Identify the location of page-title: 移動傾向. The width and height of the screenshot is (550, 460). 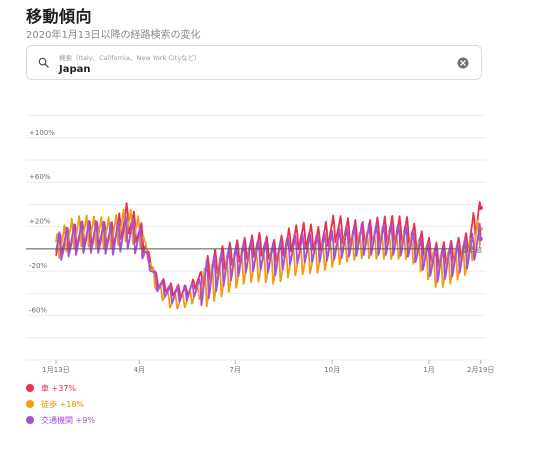
(59, 16).